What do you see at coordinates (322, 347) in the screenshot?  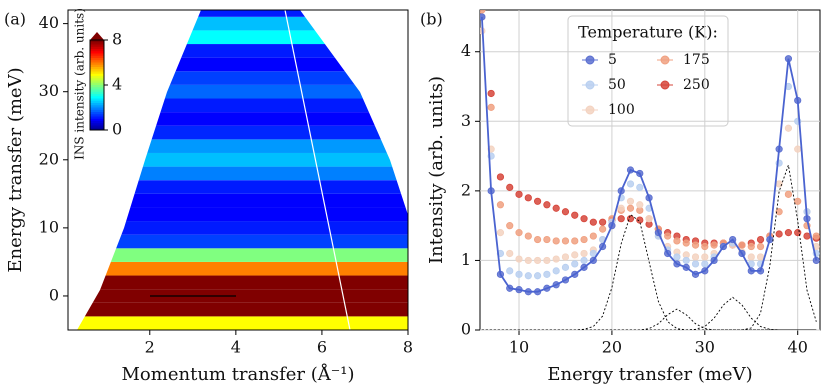 I see `x-tick-label: 6` at bounding box center [322, 347].